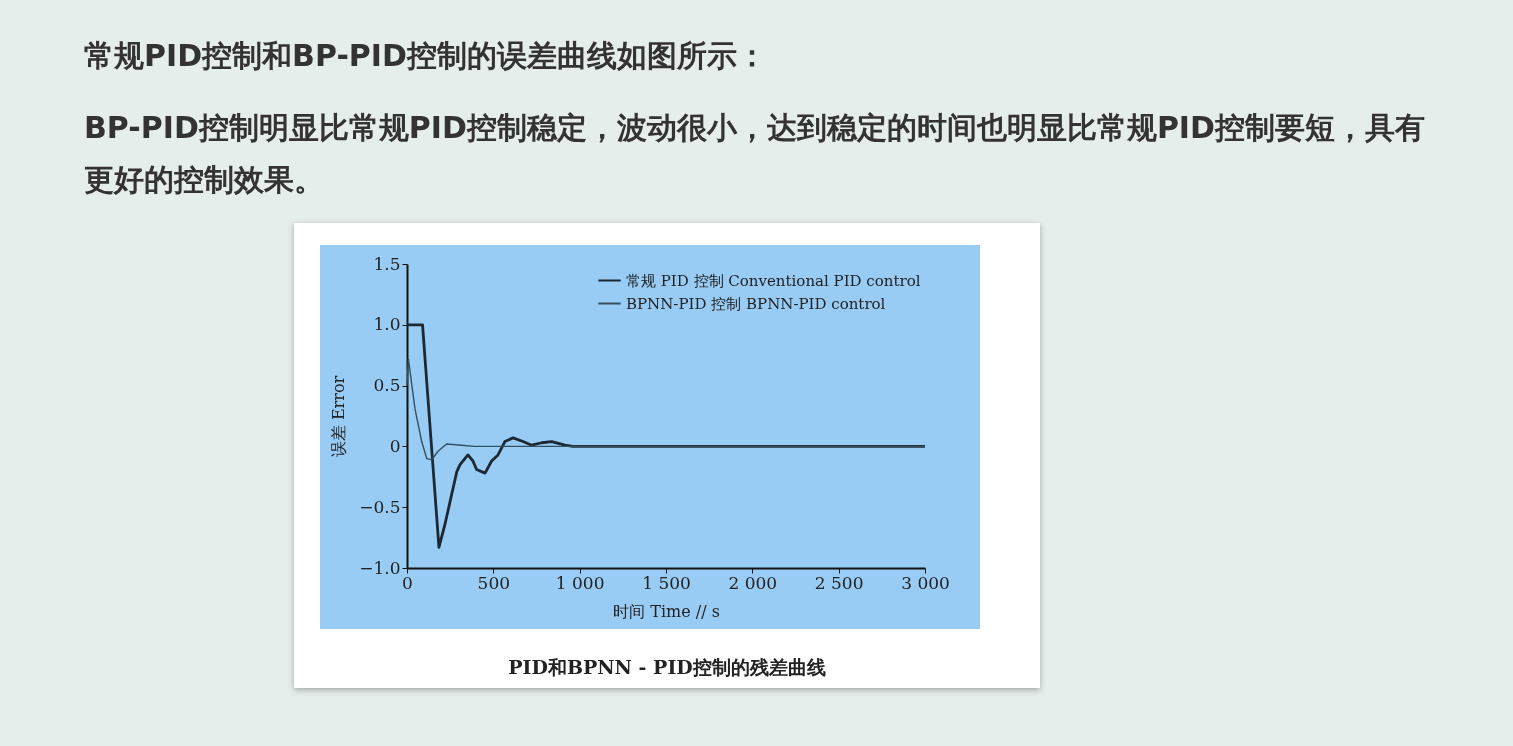 The height and width of the screenshot is (746, 1513). What do you see at coordinates (666, 582) in the screenshot?
I see `x-tick-label: 1 500` at bounding box center [666, 582].